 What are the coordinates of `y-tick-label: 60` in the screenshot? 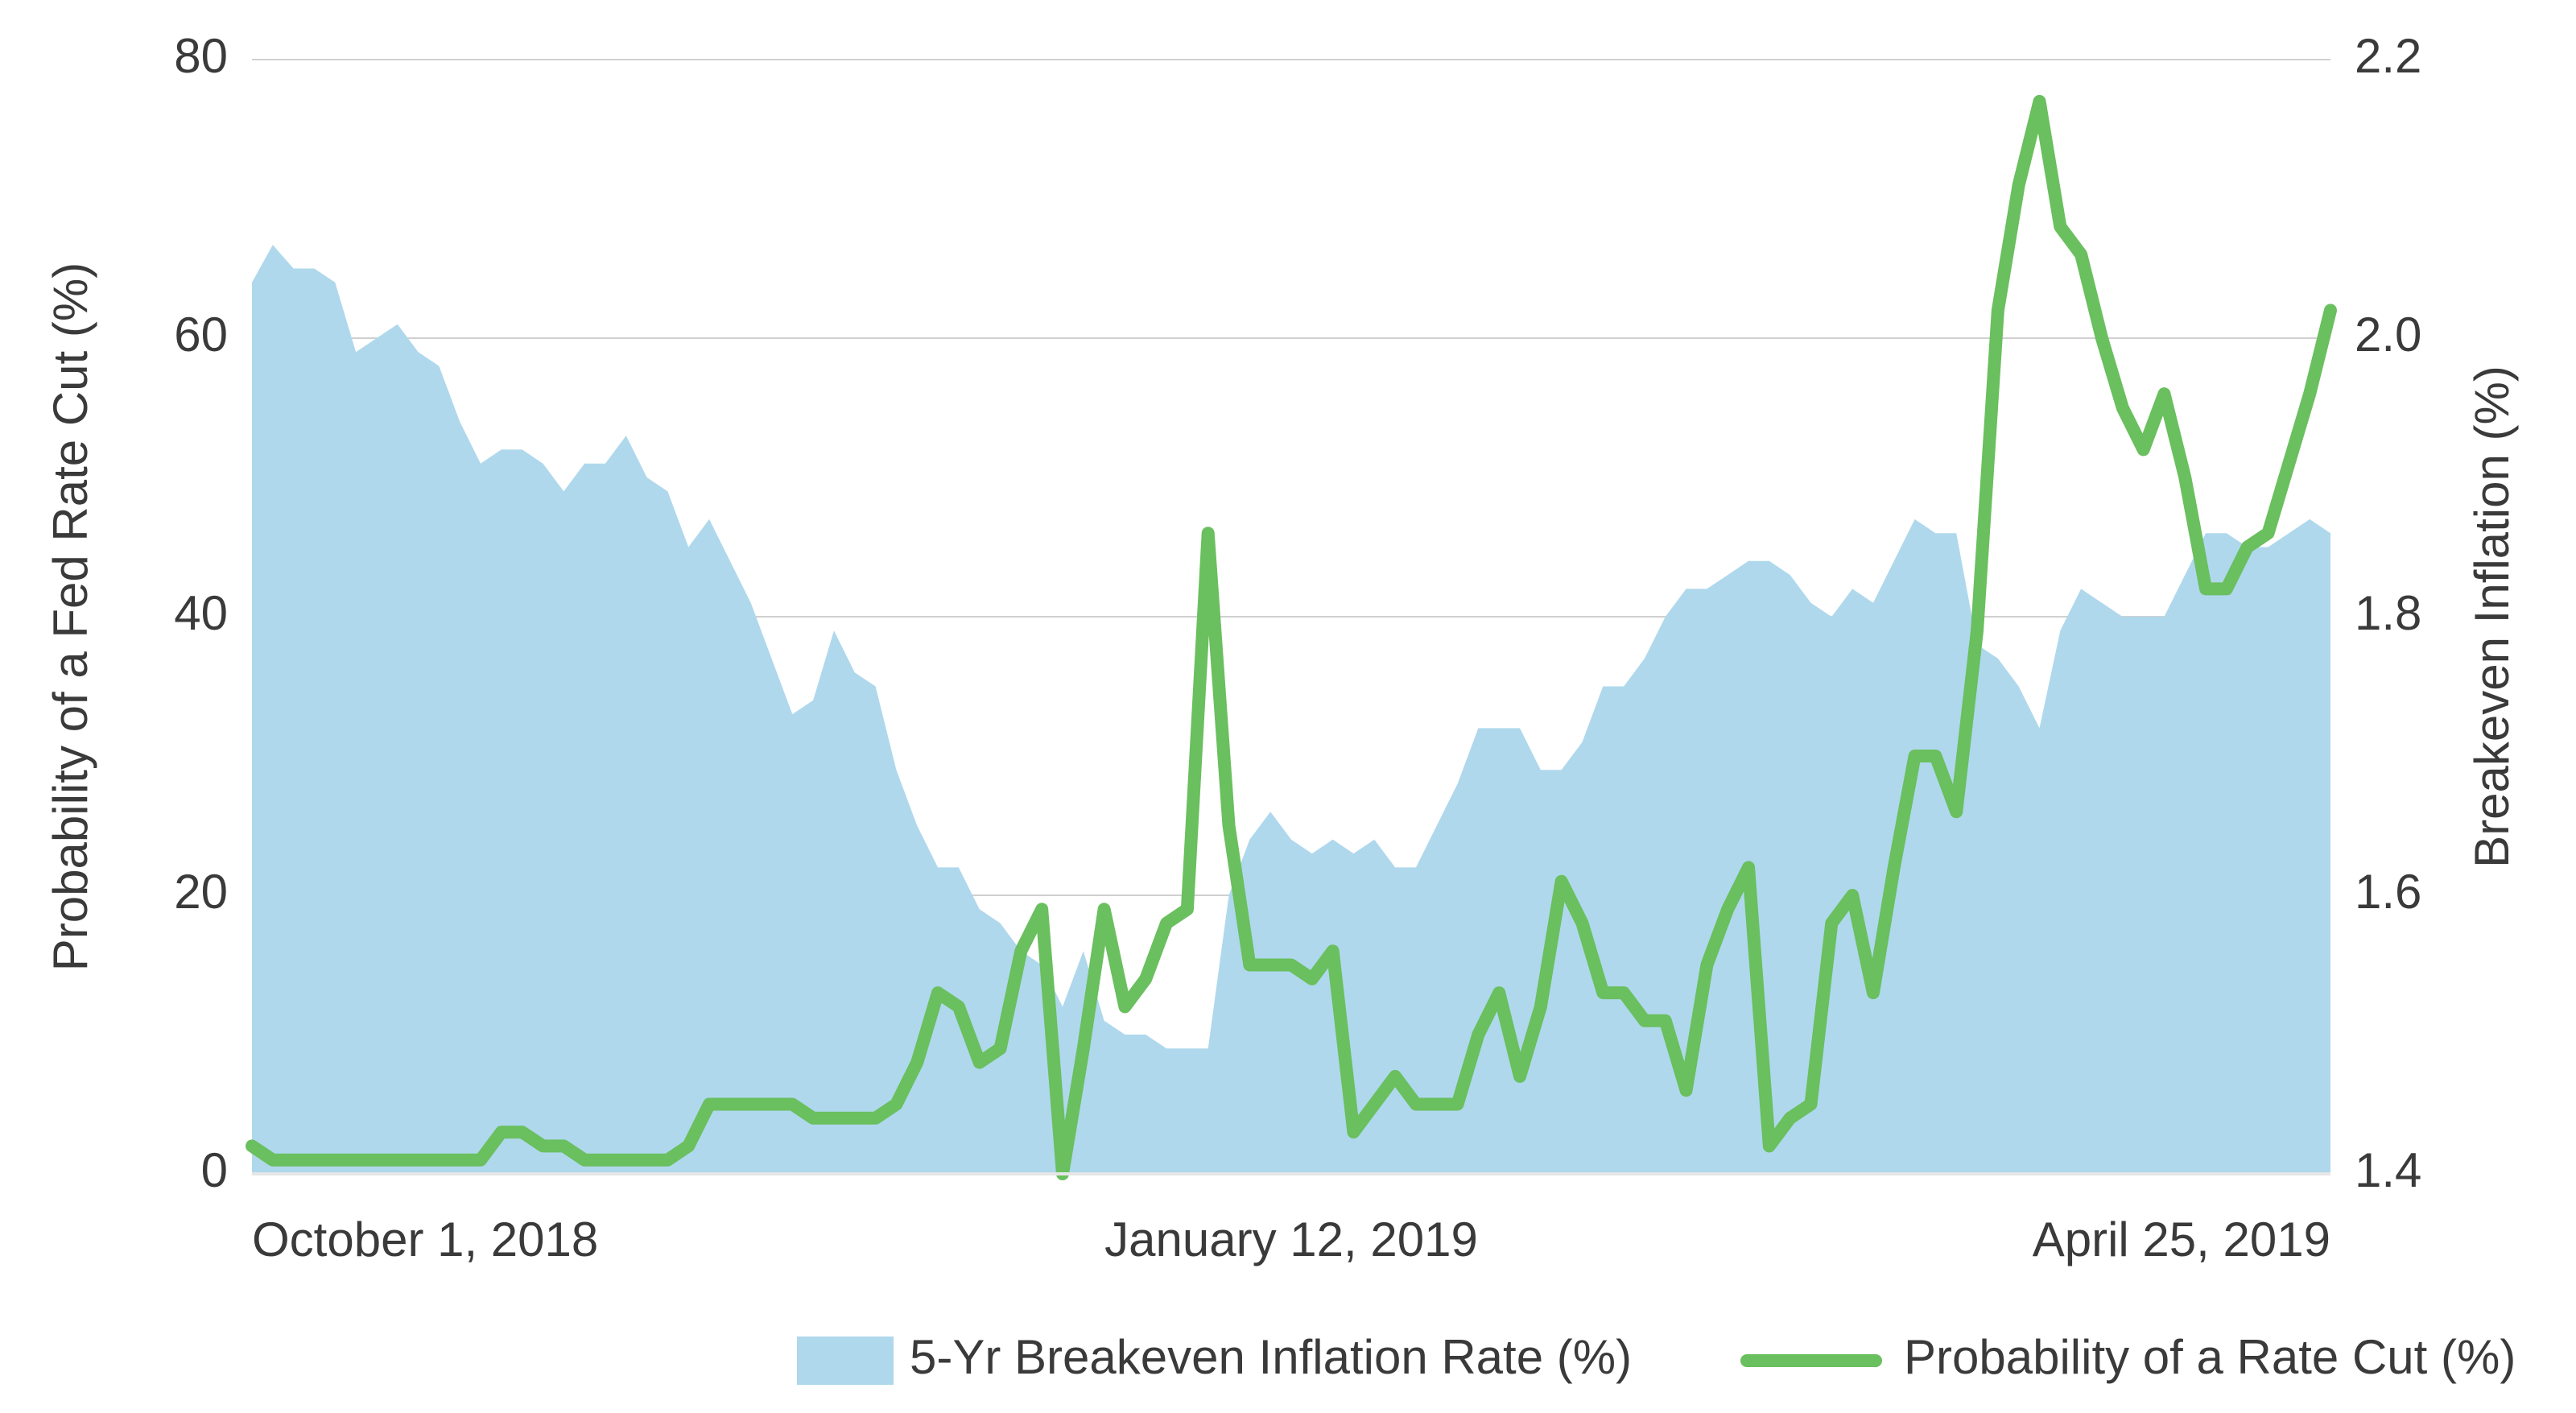 It's located at (201, 335).